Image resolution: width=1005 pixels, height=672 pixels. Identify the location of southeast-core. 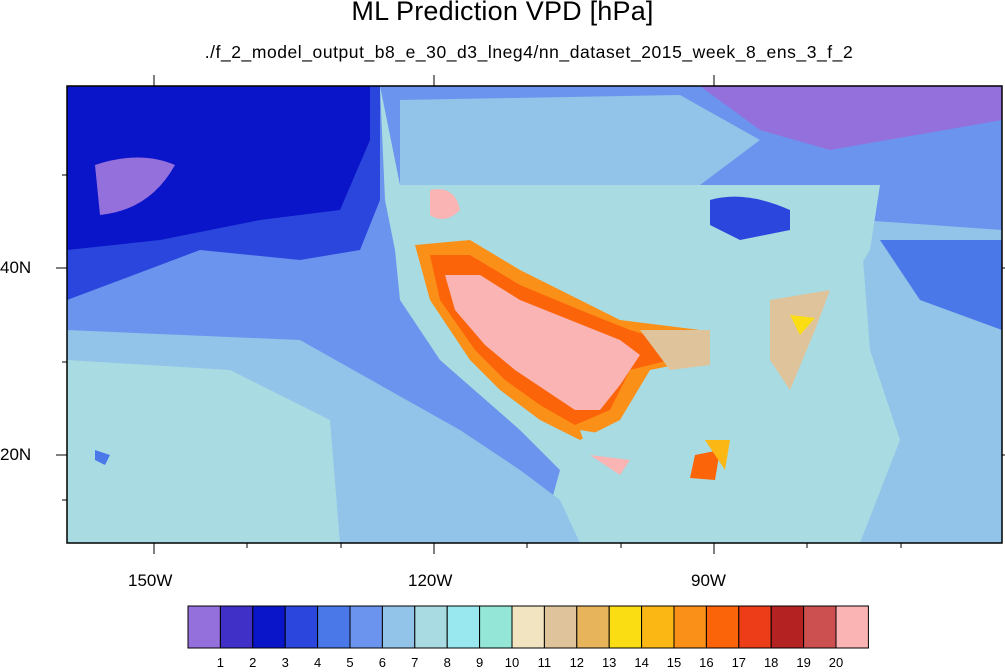
(802, 325).